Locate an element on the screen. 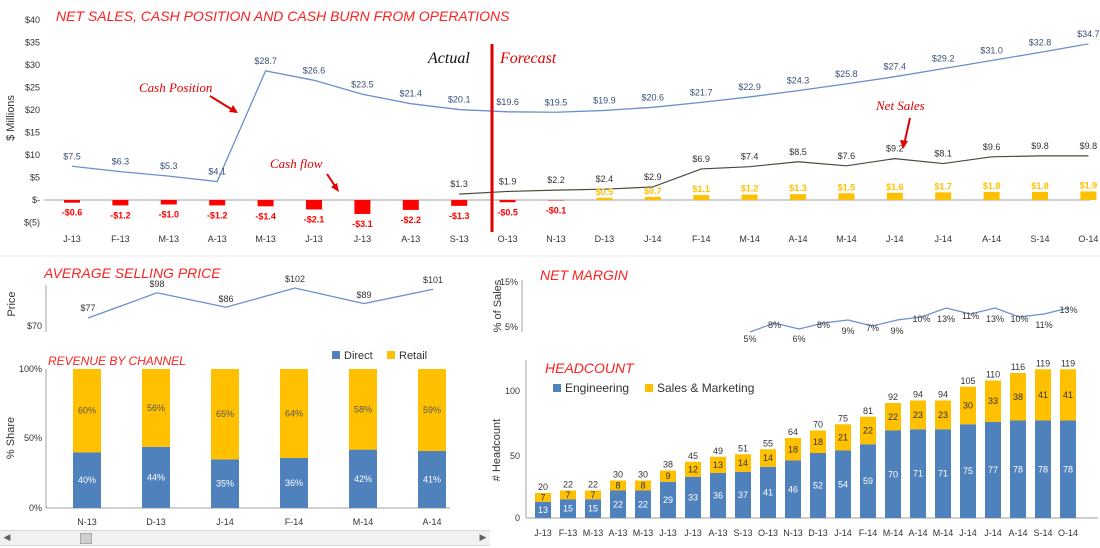 The width and height of the screenshot is (1100, 548). cash-flow-label: $0.7 is located at coordinates (653, 191).